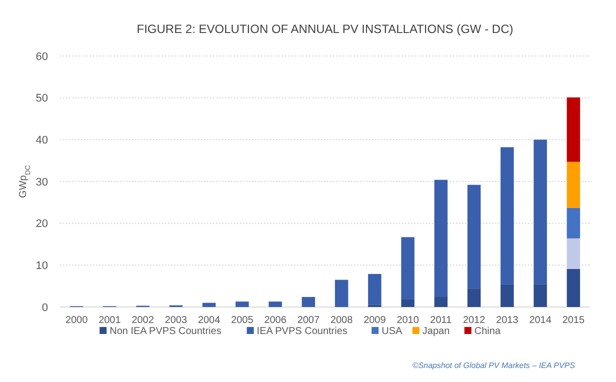  Describe the element at coordinates (42, 56) in the screenshot. I see `y-tick-label: 60` at that location.